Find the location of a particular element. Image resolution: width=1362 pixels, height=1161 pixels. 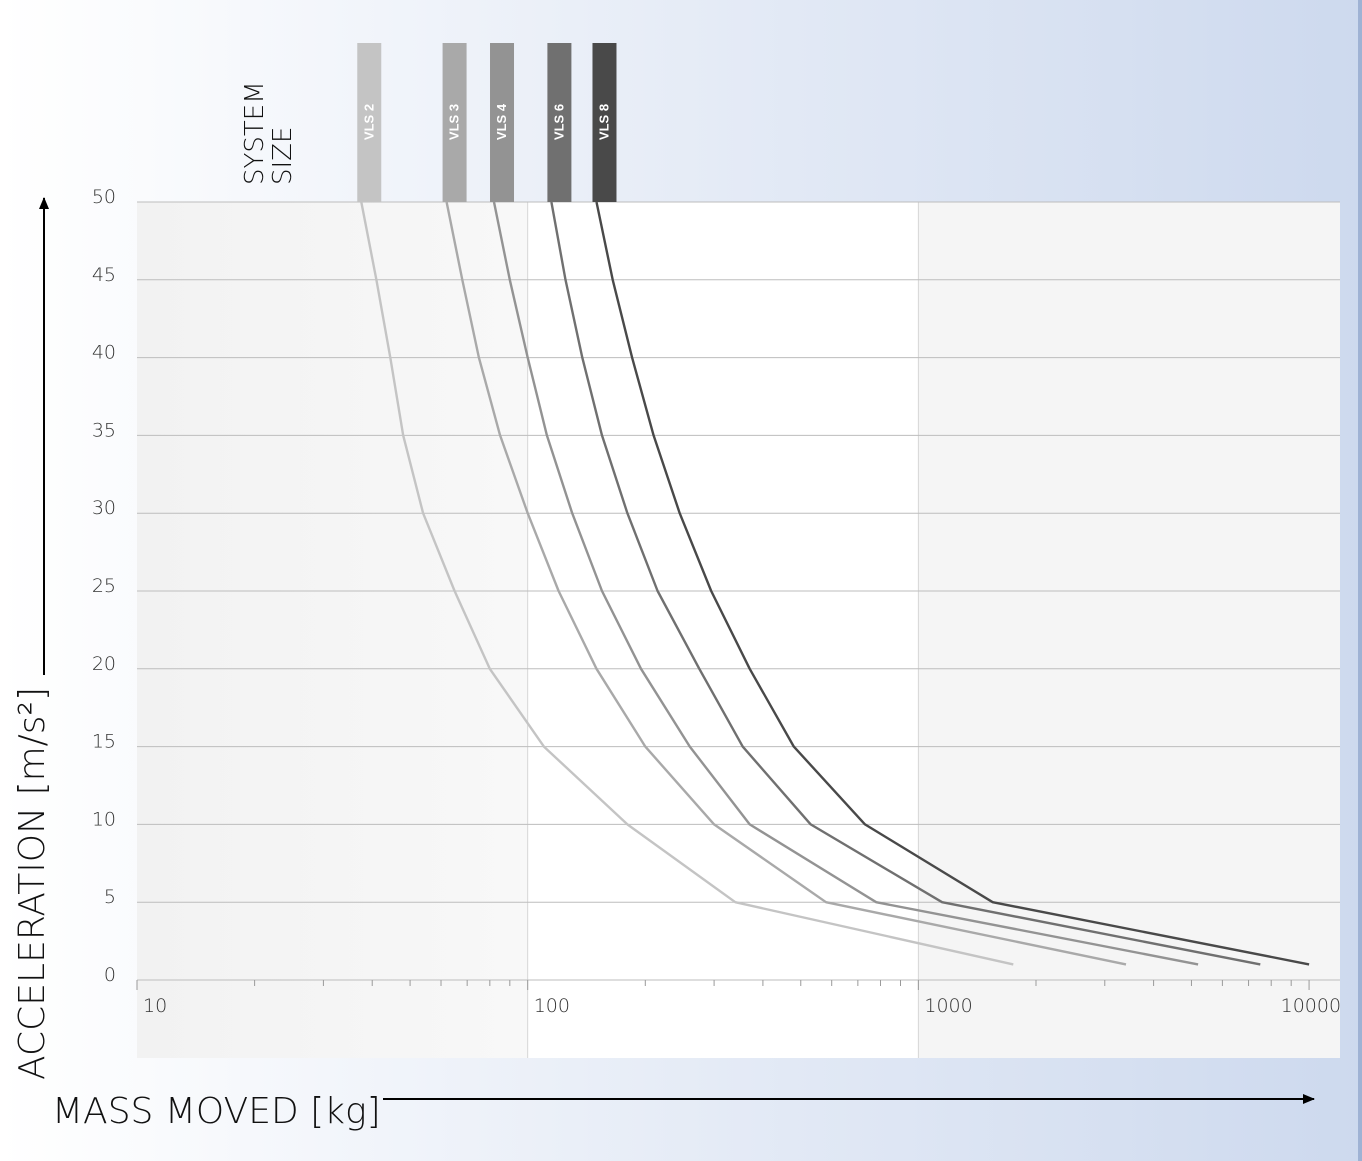

y-tick-label-0: 0 is located at coordinates (110, 975).